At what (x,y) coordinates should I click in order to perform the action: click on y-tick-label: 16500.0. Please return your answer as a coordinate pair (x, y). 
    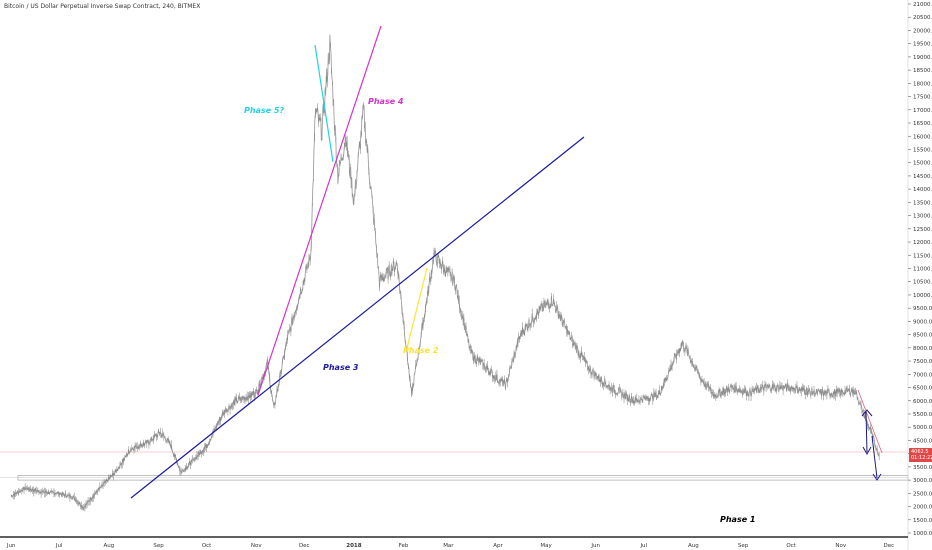
    Looking at the image, I should click on (922, 124).